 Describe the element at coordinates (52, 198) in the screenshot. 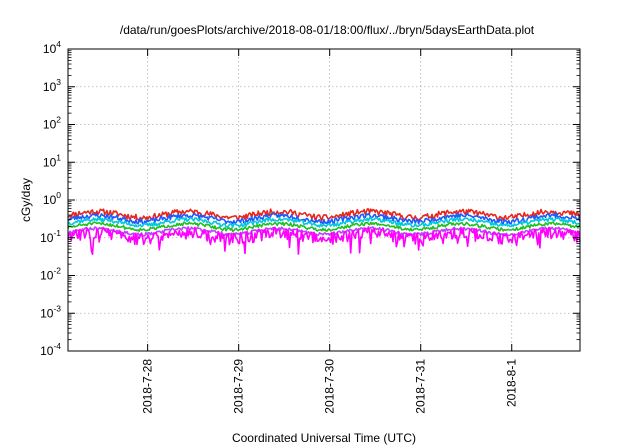

I see `y-tick-label: 10⁰` at that location.